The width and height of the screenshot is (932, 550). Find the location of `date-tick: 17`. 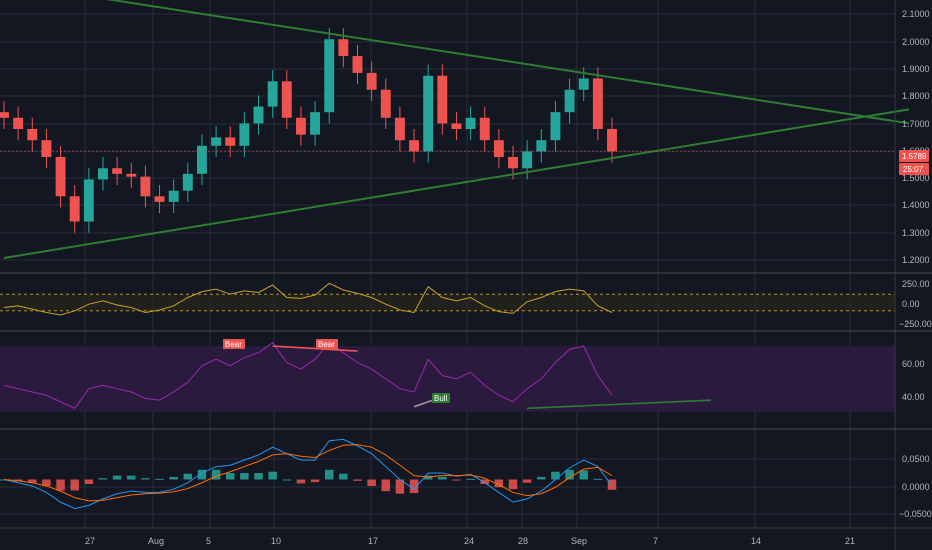

date-tick: 17 is located at coordinates (373, 541).